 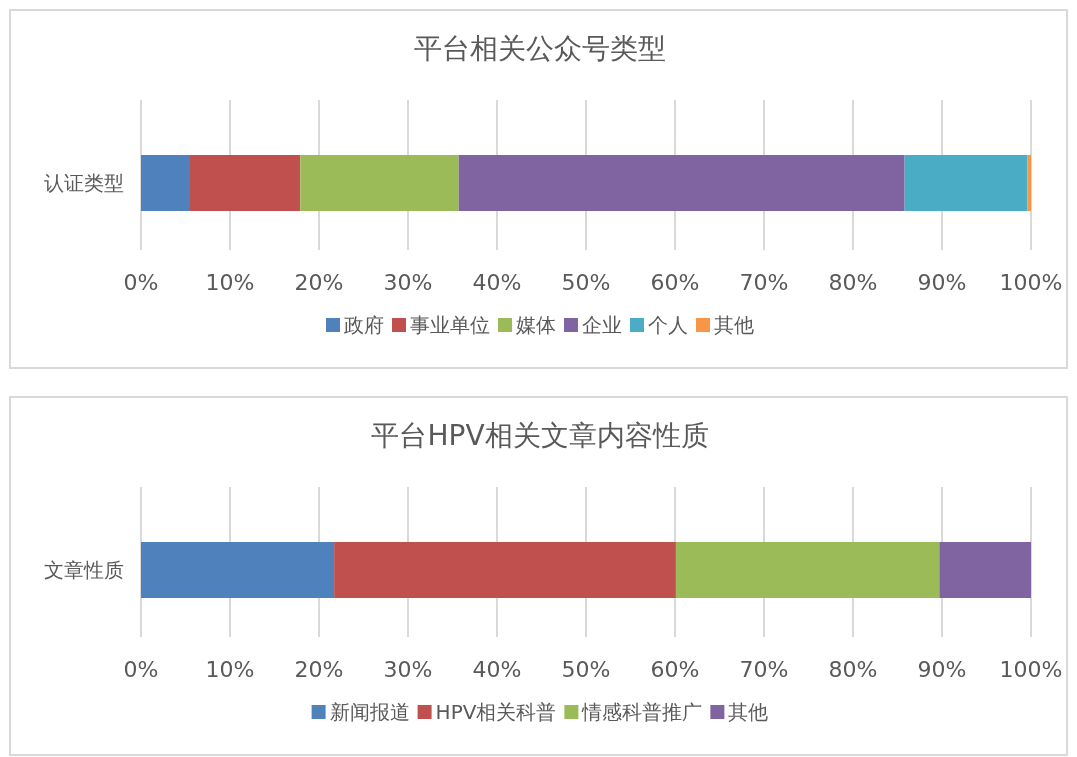 I want to click on y-tick-label: 文章性质, so click(x=84, y=570).